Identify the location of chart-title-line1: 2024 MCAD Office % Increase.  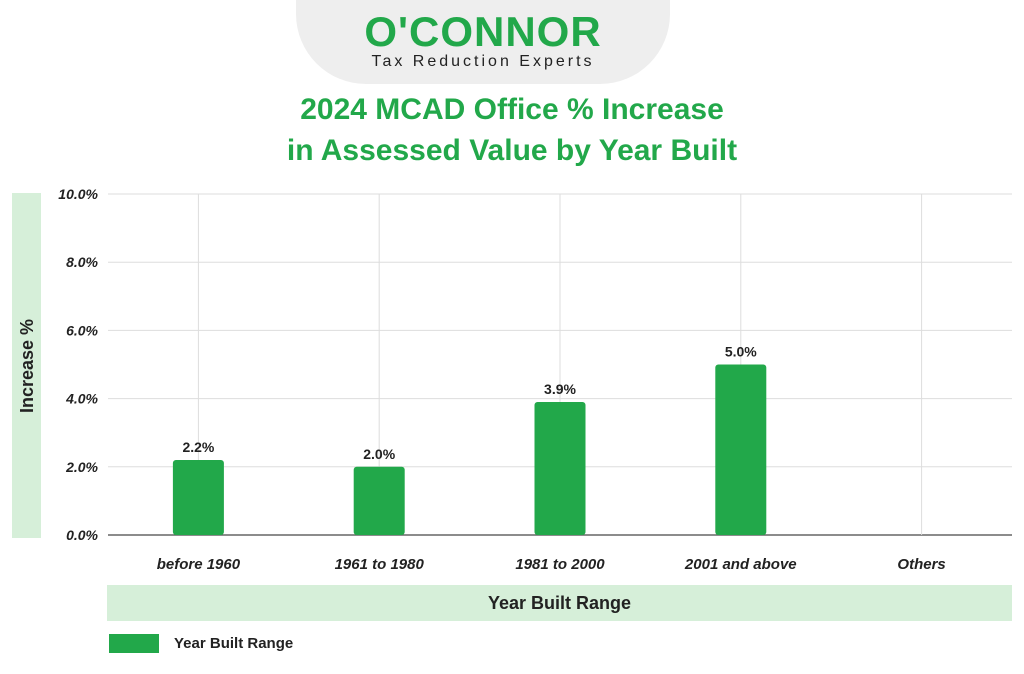
(512, 109).